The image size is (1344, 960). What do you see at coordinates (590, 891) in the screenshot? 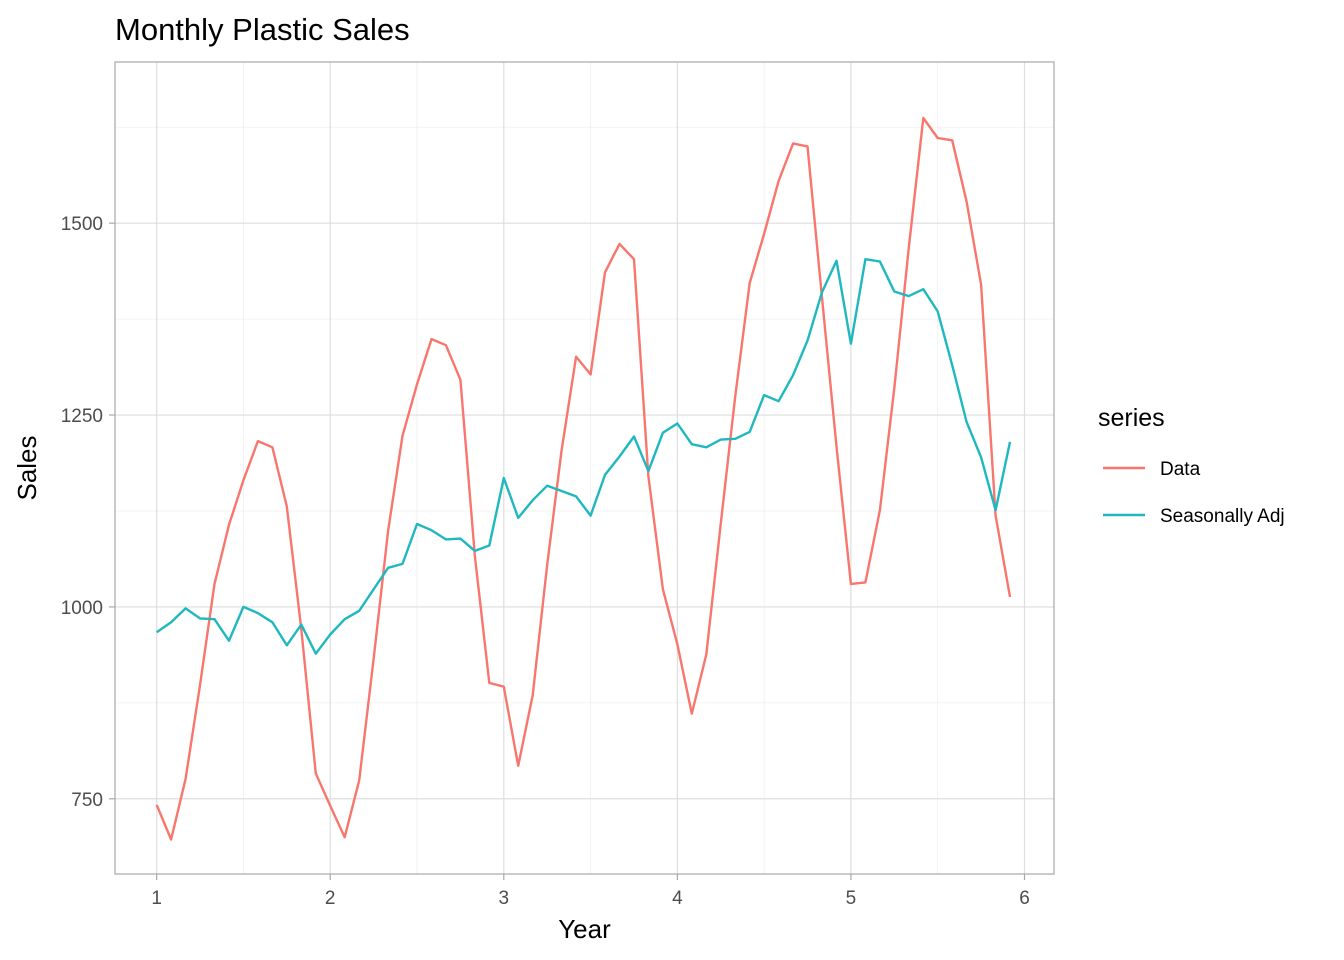
I see `x-axis: 1 2 3 4 5 6` at bounding box center [590, 891].